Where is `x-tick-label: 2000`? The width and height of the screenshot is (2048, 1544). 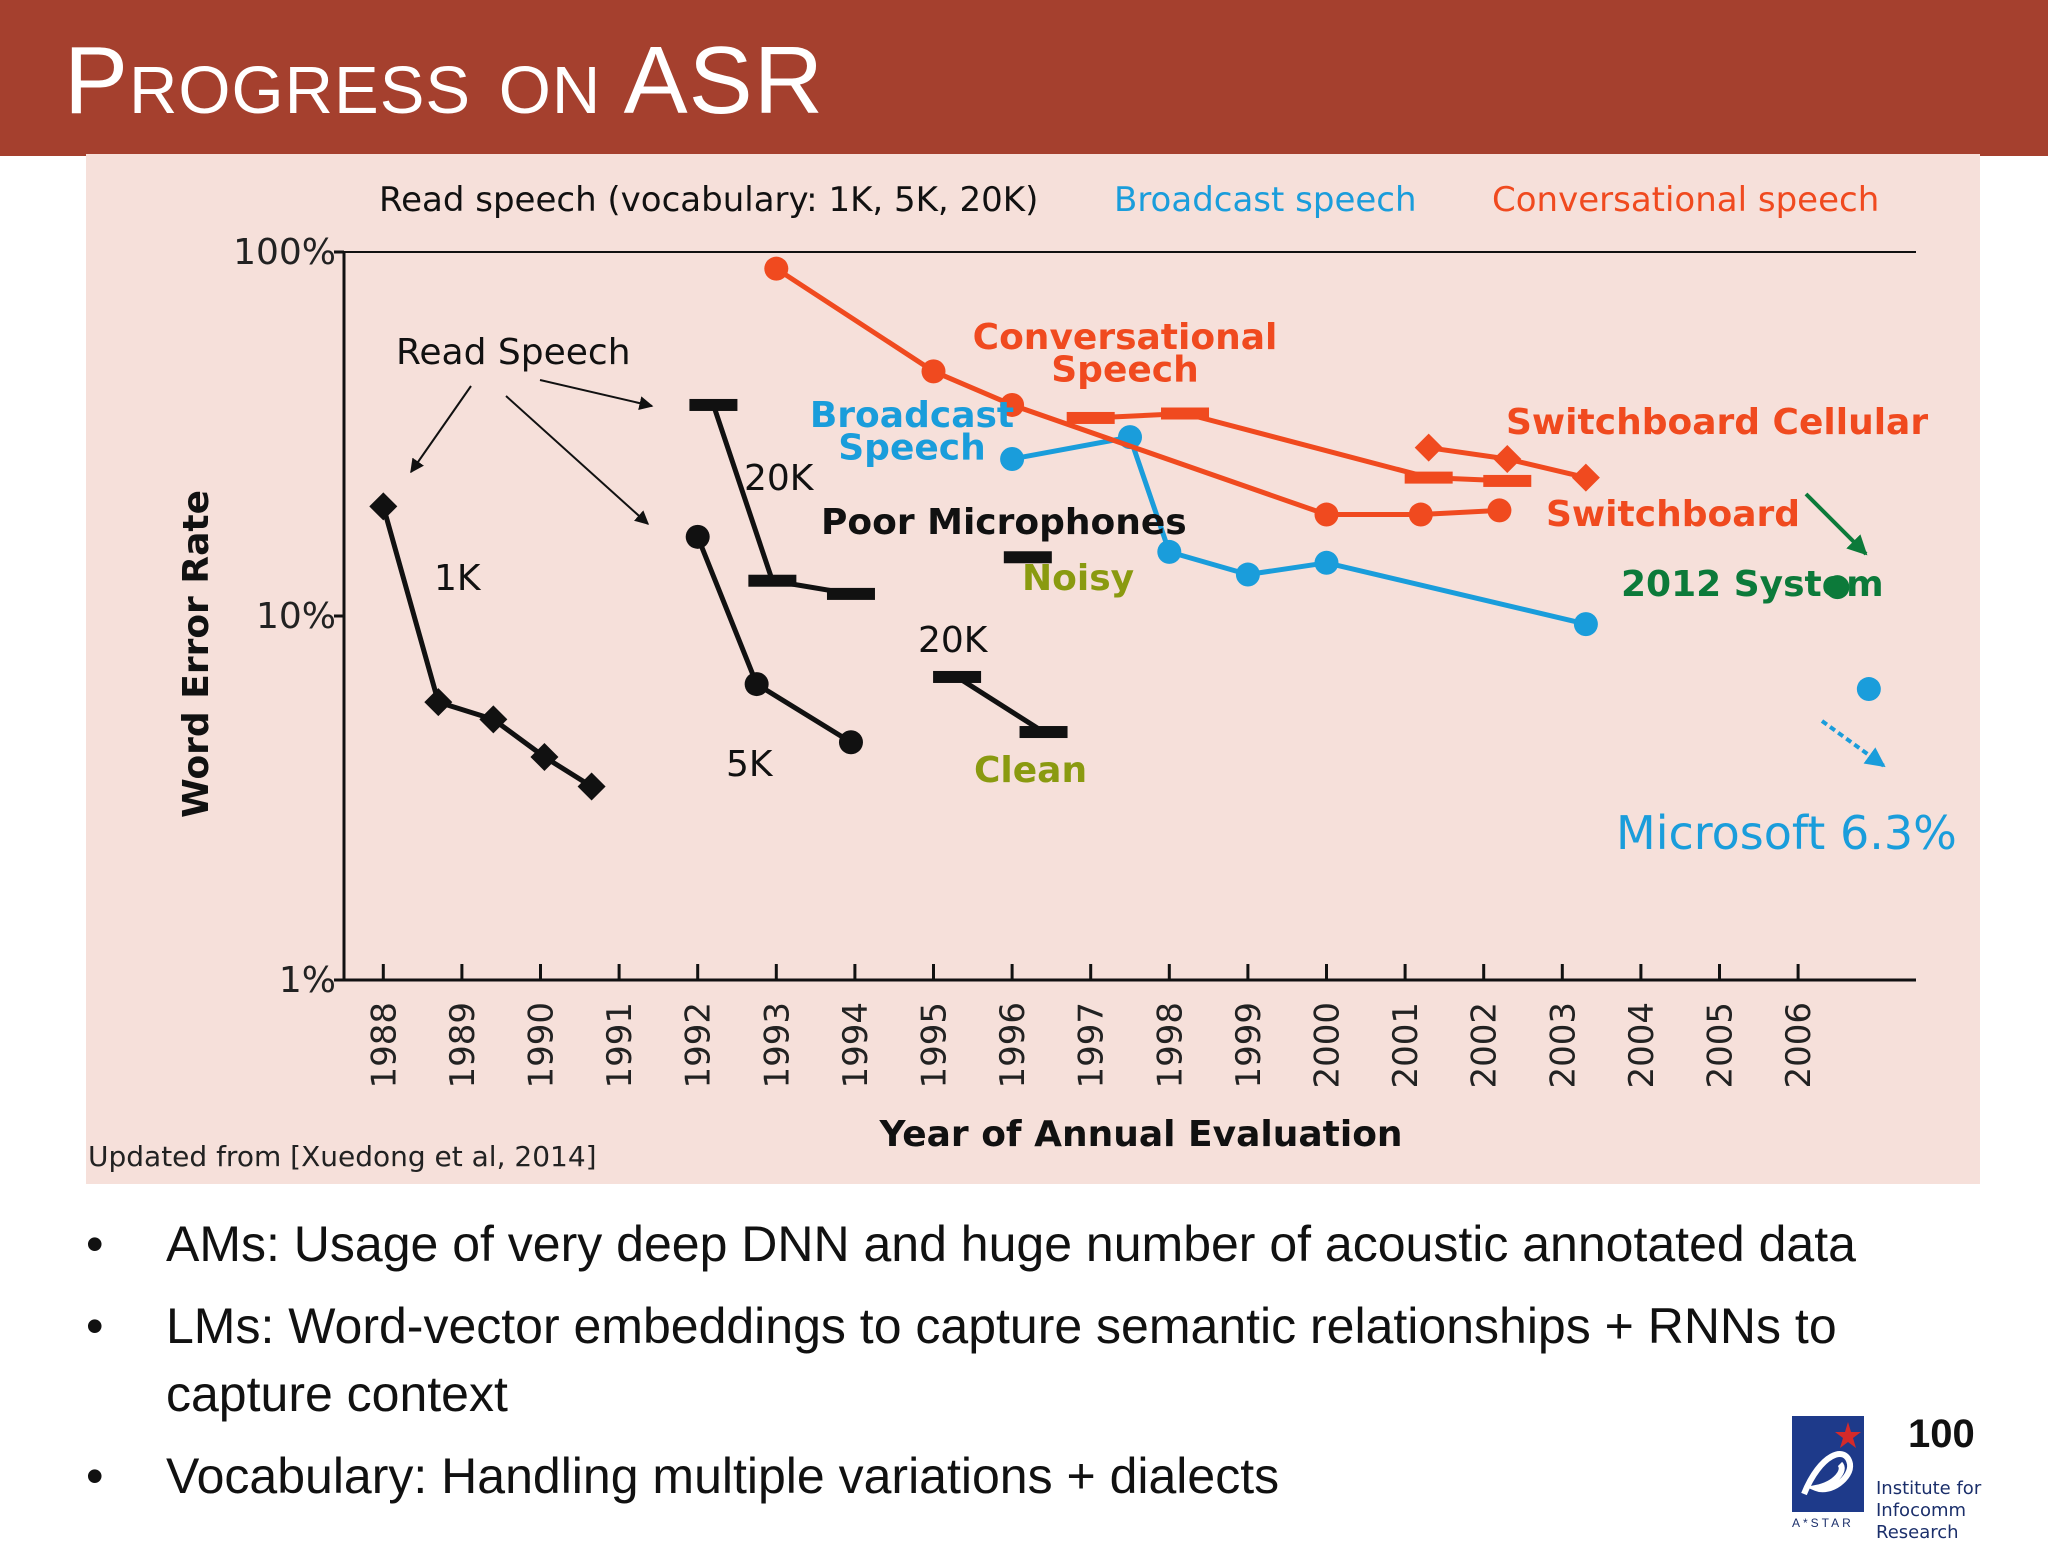
x-tick-label: 2000 is located at coordinates (1328, 1045).